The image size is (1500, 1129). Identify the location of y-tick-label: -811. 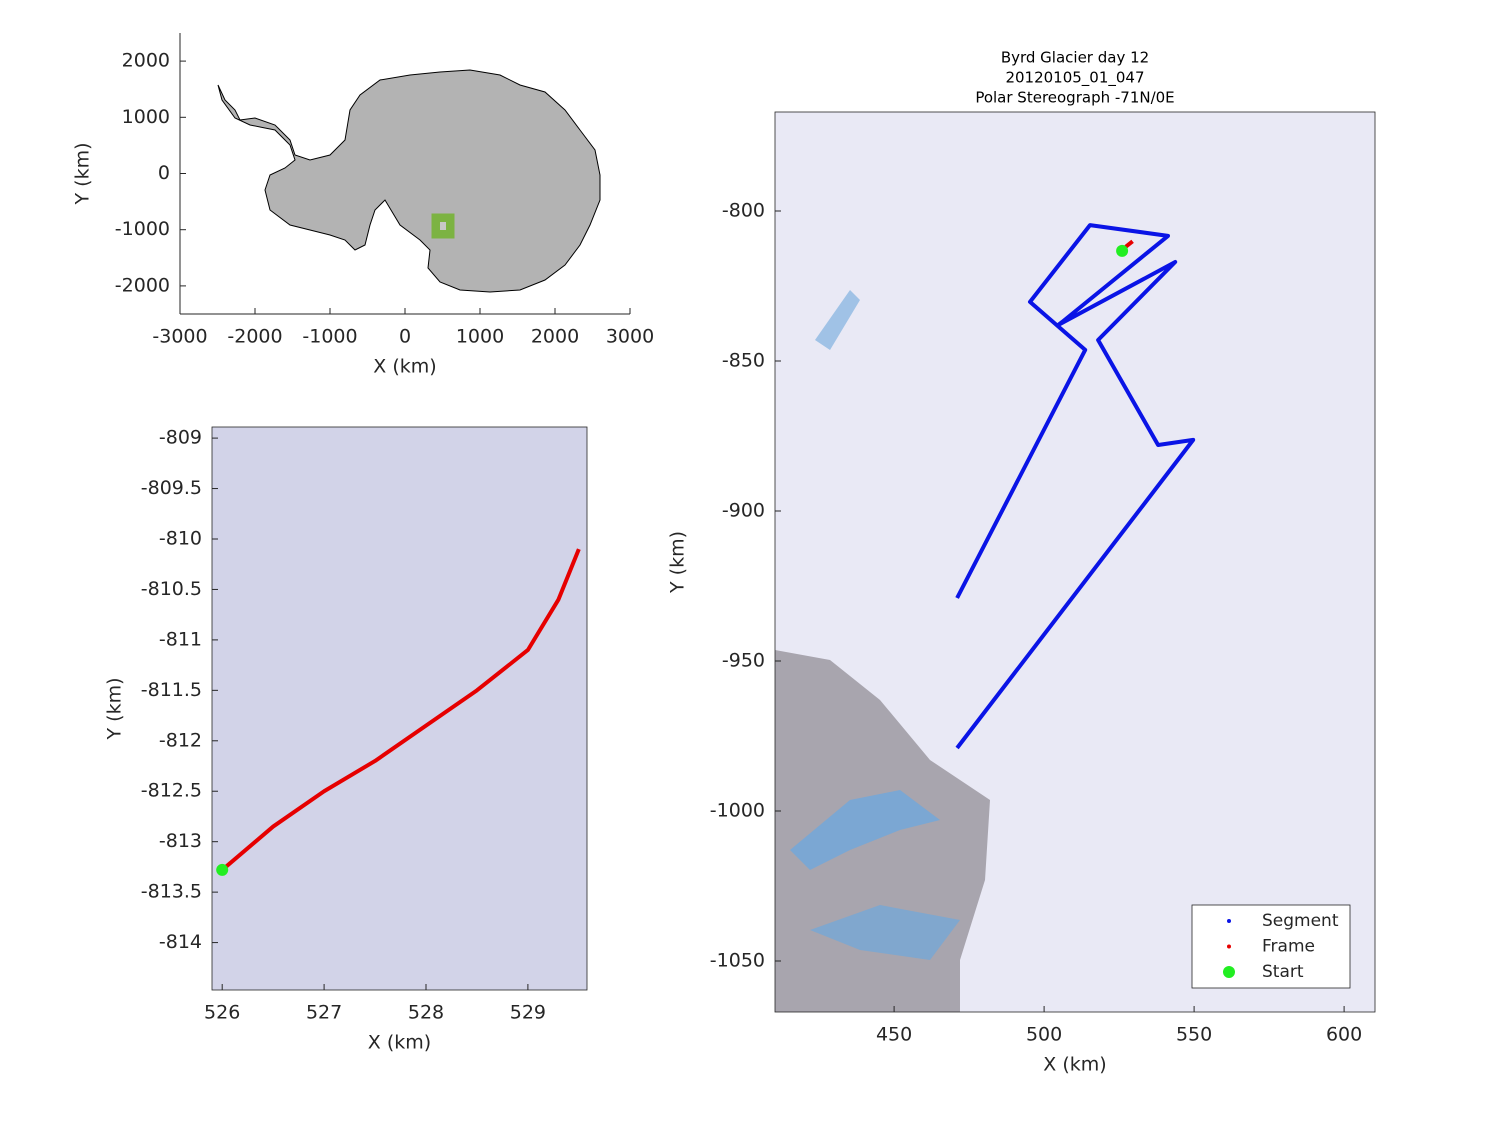
(180, 639).